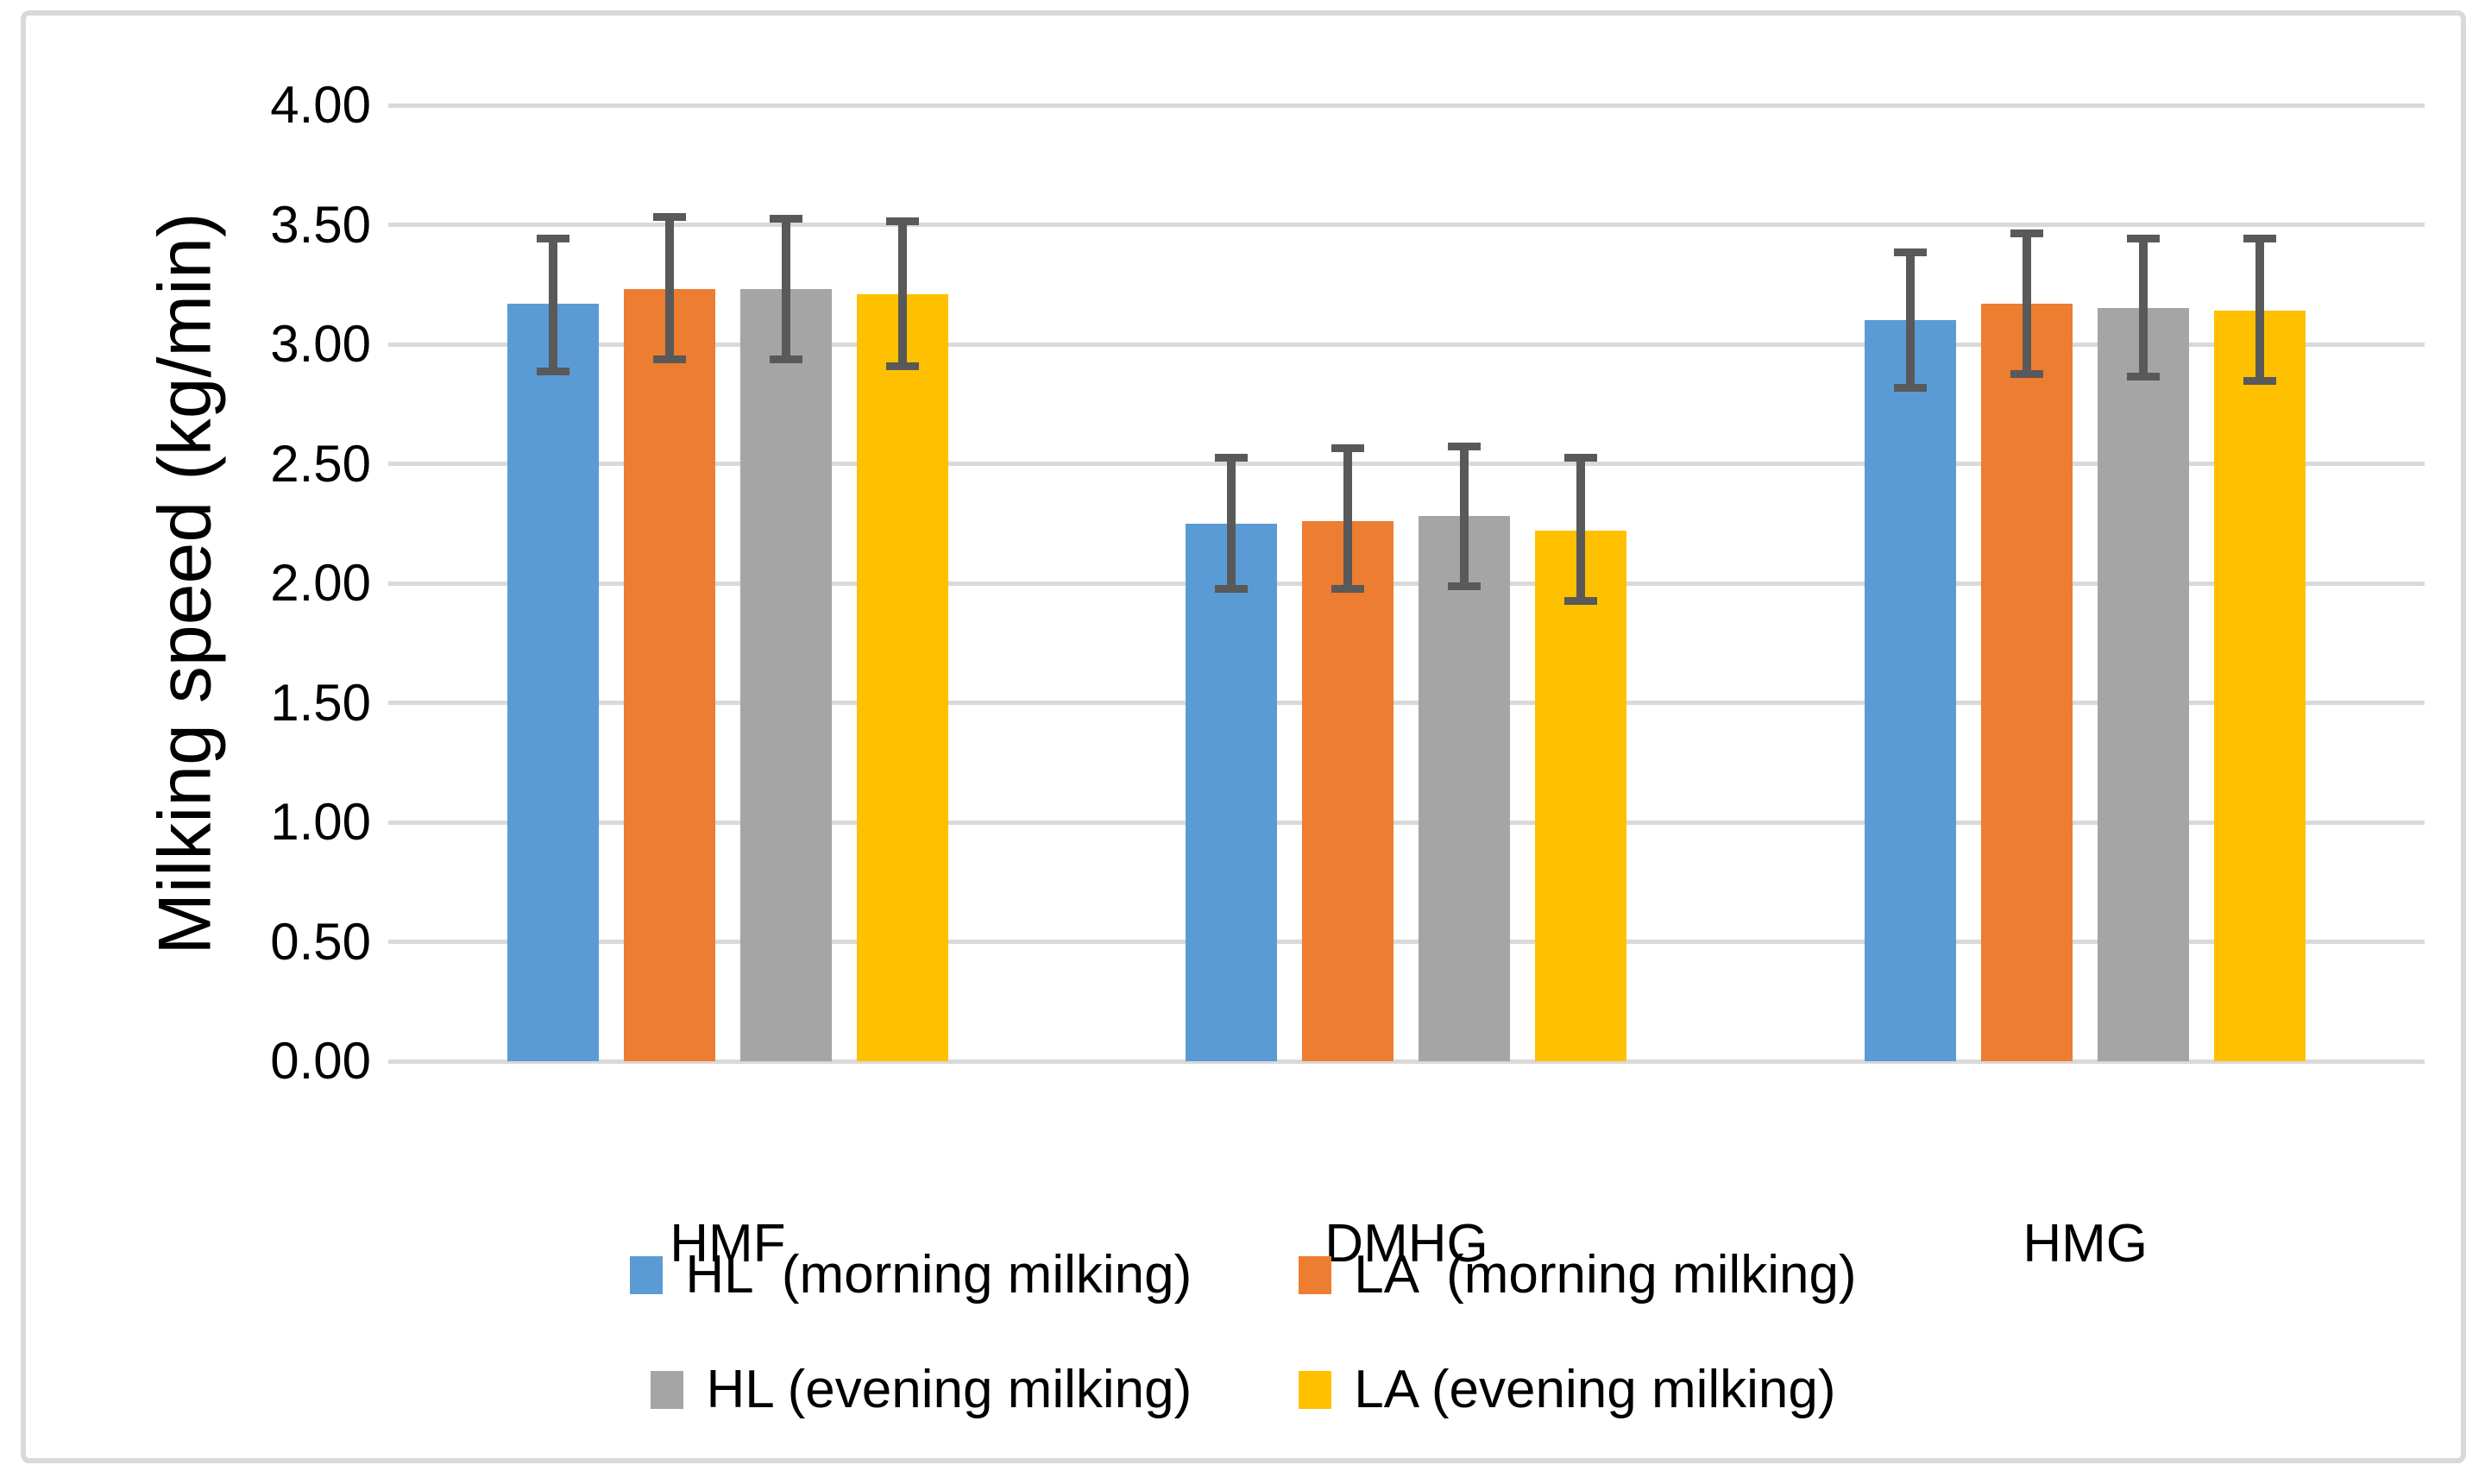 This screenshot has height=1484, width=2485. Describe the element at coordinates (1605, 1275) in the screenshot. I see `legend-label: LA (morning milking)` at that location.